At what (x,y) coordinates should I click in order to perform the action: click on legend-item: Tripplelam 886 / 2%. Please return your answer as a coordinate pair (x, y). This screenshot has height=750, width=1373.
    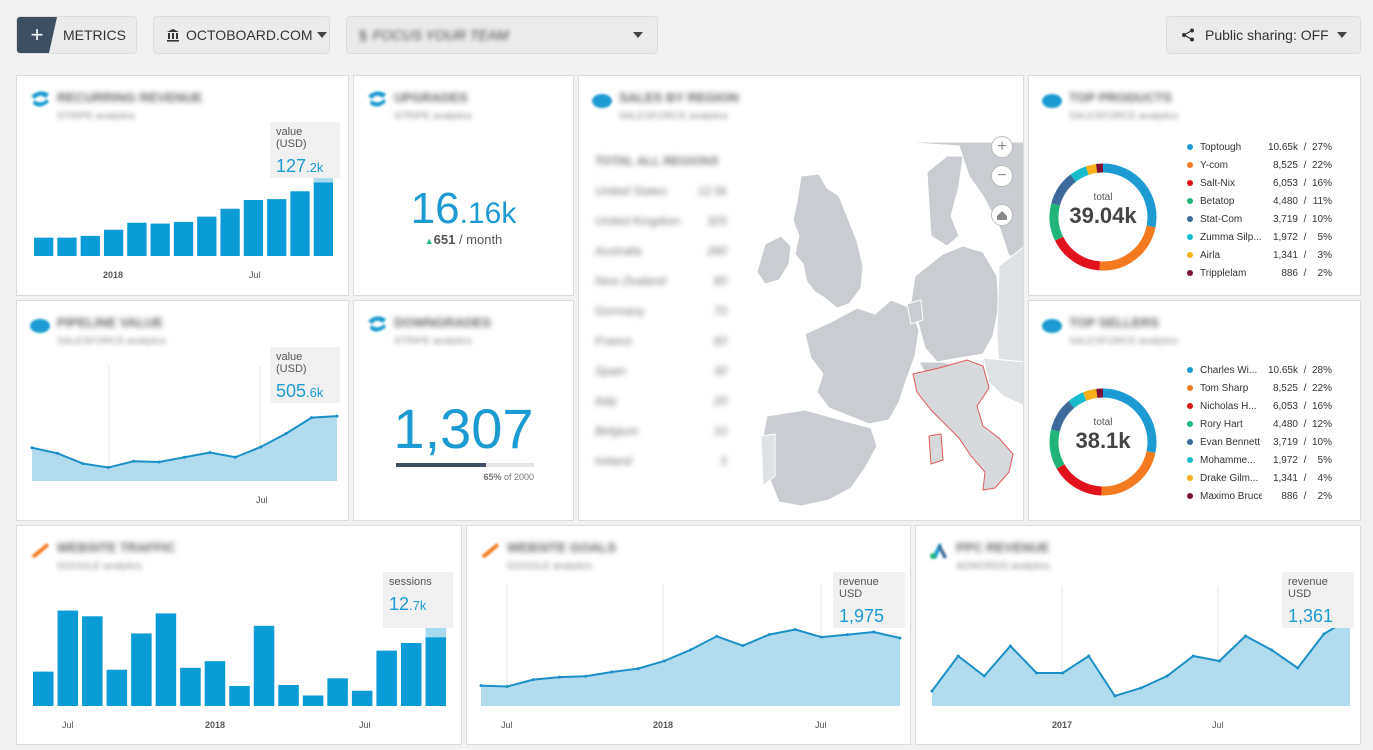
    Looking at the image, I should click on (1259, 273).